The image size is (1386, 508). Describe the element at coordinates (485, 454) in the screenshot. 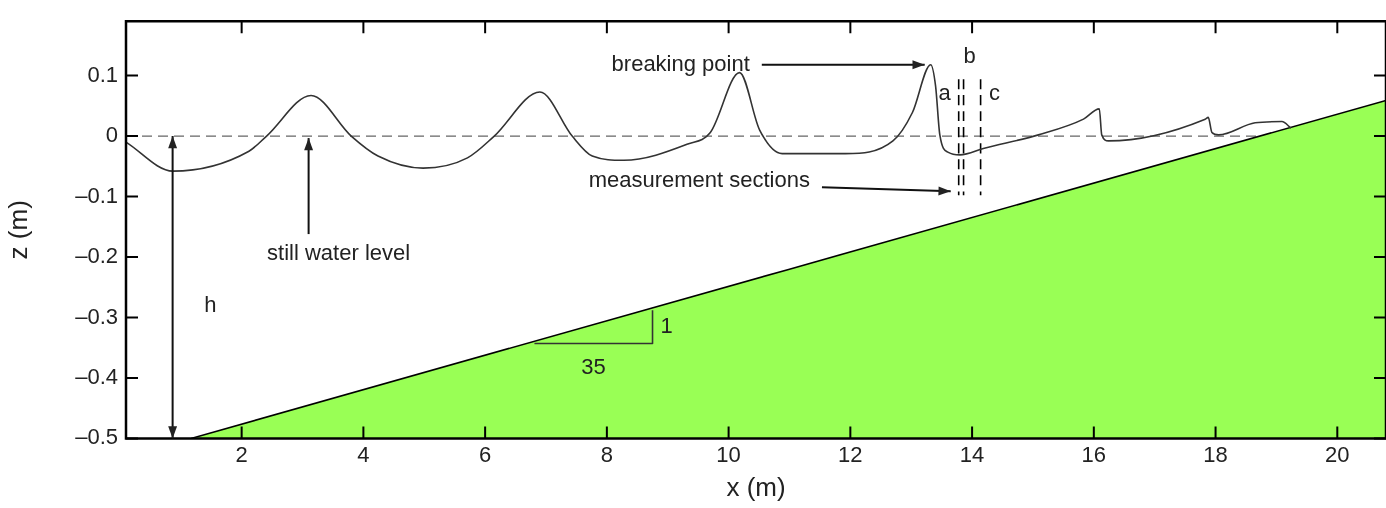

I see `x-tick-label: 6` at that location.